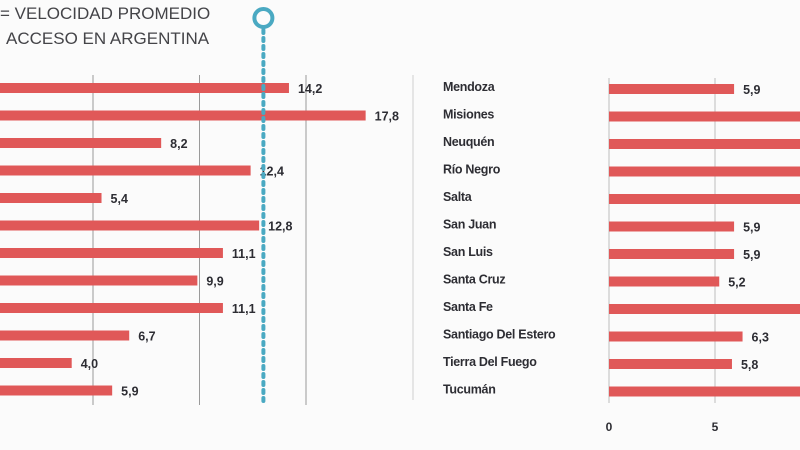 This screenshot has width=800, height=450. I want to click on bar-value-label: 6,3, so click(760, 338).